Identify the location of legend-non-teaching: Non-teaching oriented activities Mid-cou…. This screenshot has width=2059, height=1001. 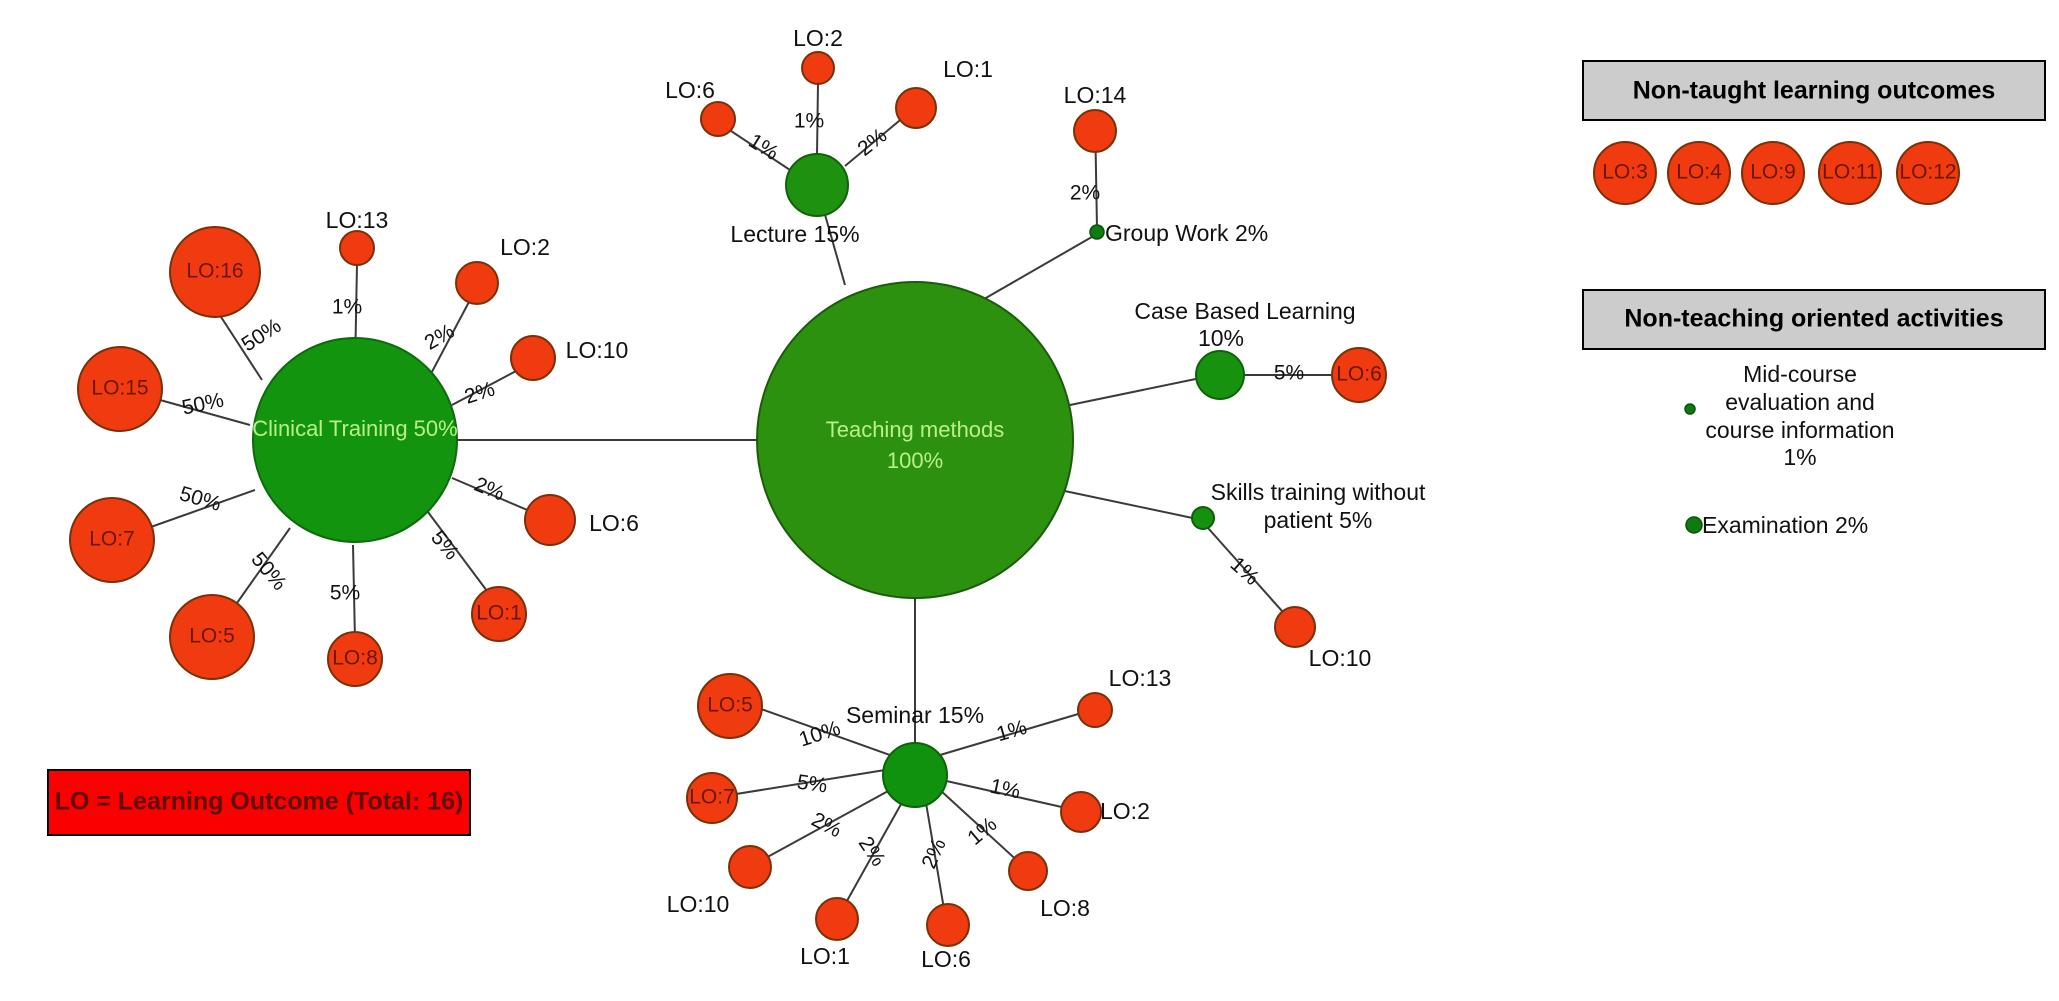
(1814, 413).